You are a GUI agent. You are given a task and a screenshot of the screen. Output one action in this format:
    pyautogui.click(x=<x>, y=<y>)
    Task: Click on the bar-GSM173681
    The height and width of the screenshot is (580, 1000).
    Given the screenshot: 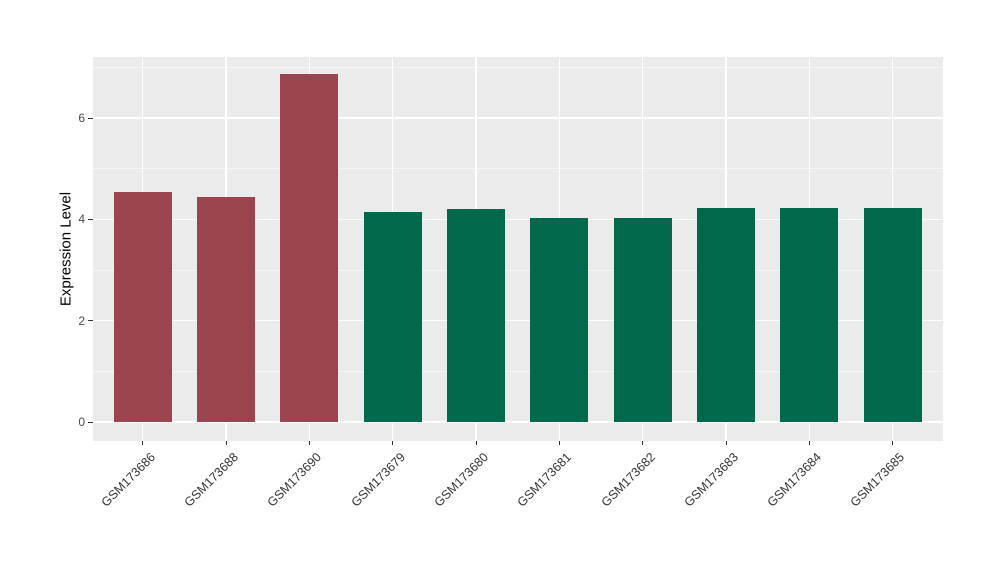 What is the action you would take?
    pyautogui.click(x=559, y=320)
    